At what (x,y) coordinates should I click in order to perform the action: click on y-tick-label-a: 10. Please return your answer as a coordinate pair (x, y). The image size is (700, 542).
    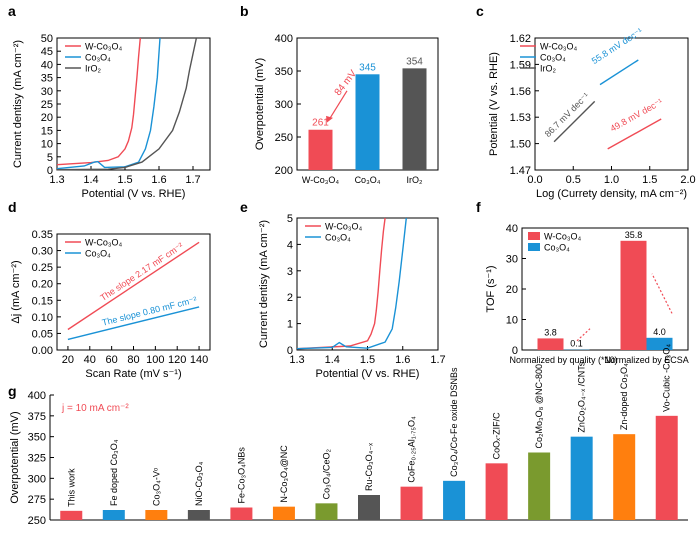
    Looking at the image, I should click on (47, 145).